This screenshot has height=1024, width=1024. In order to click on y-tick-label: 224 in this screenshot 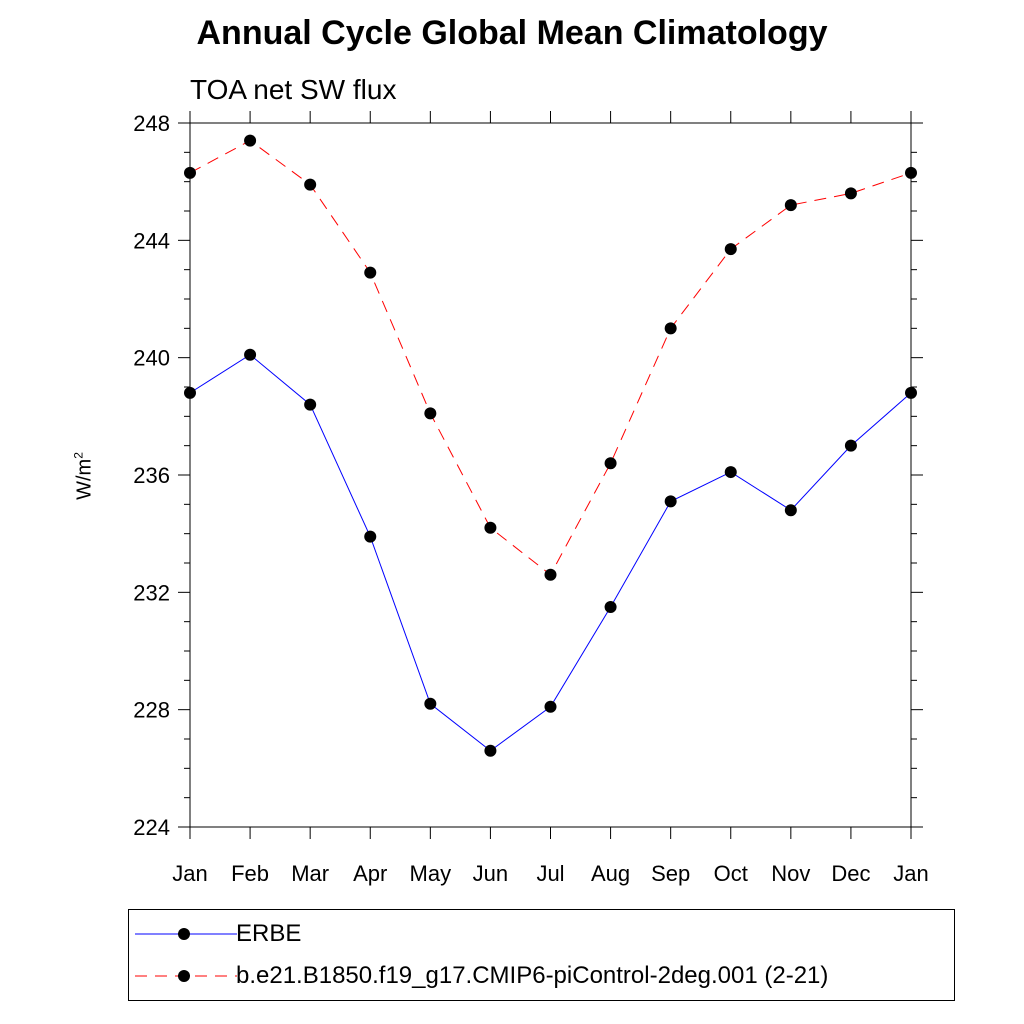, I will do `click(151, 827)`.